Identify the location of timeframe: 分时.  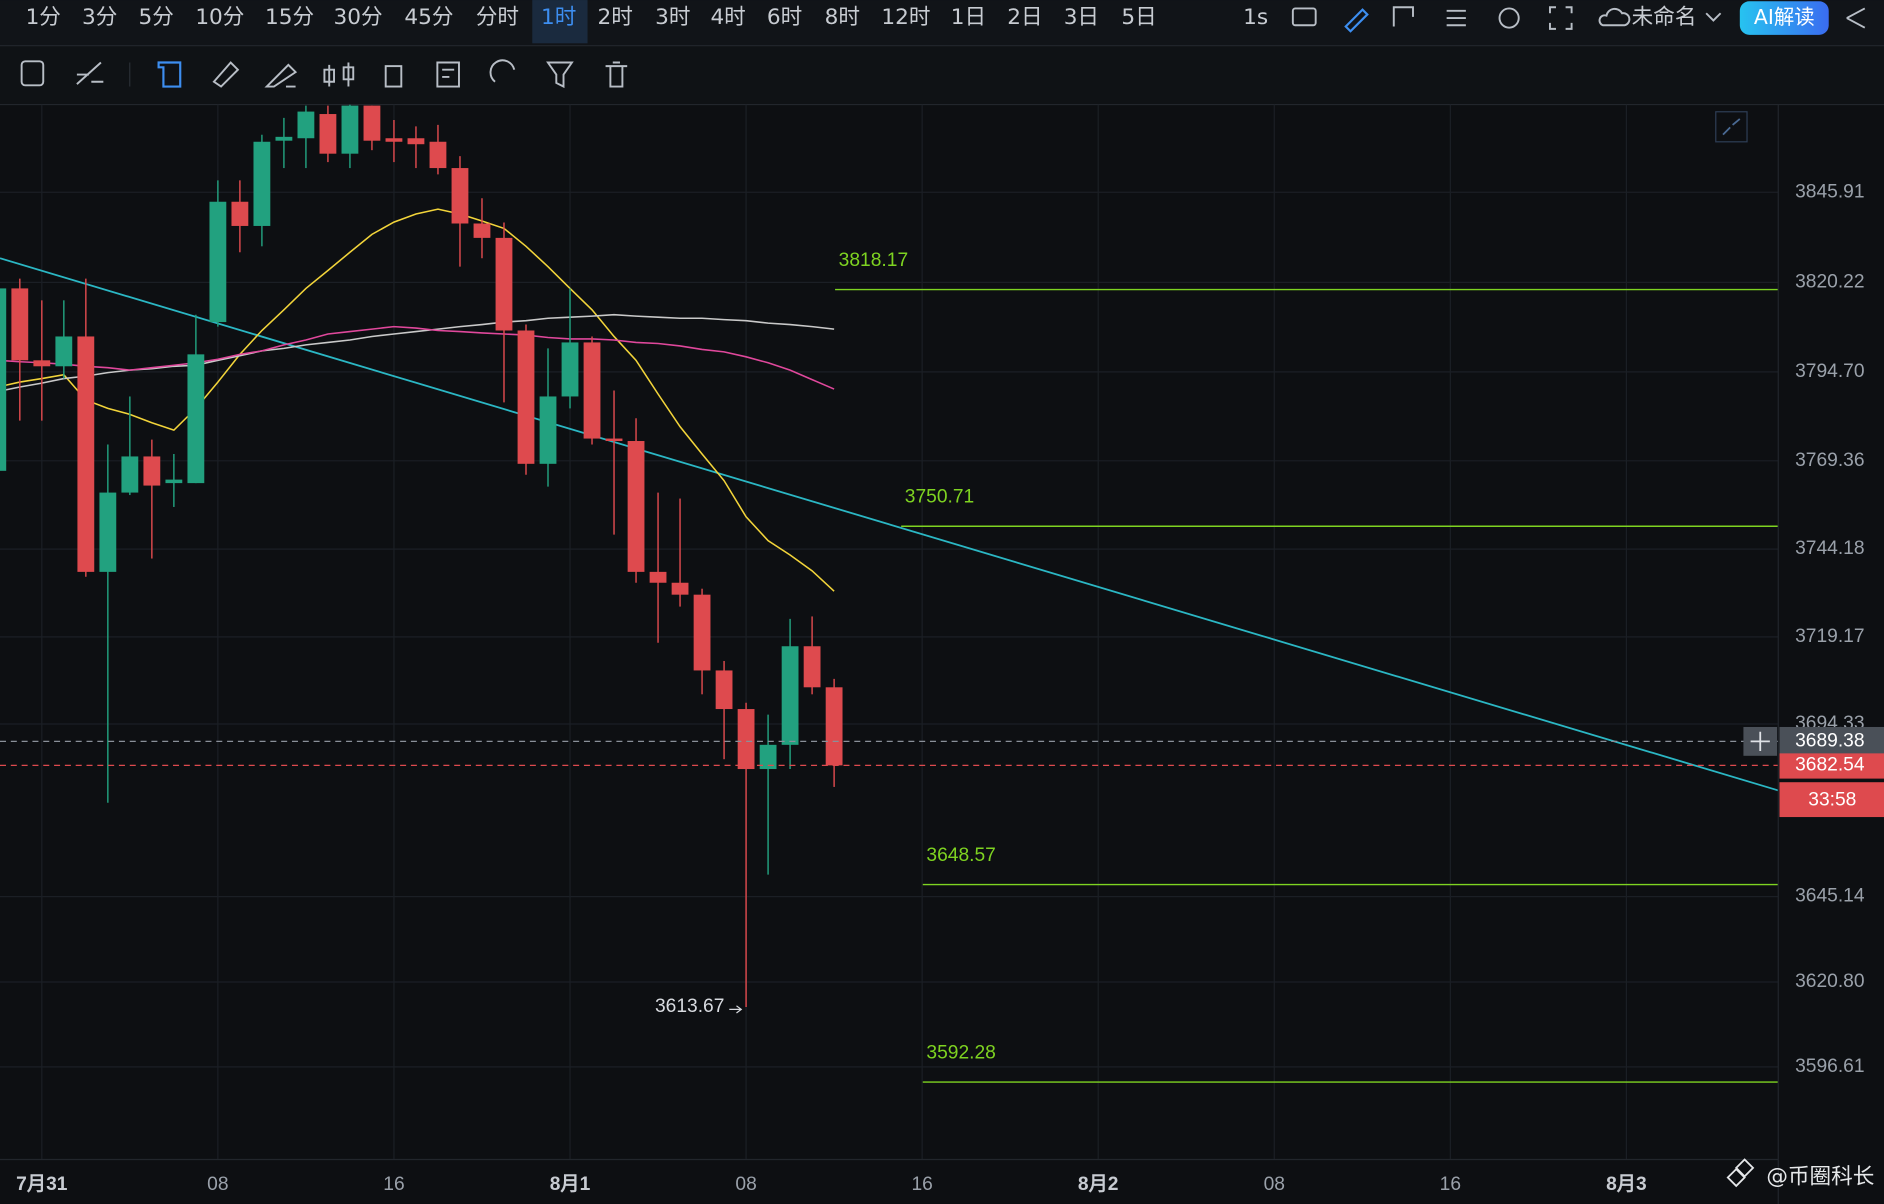
(497, 17).